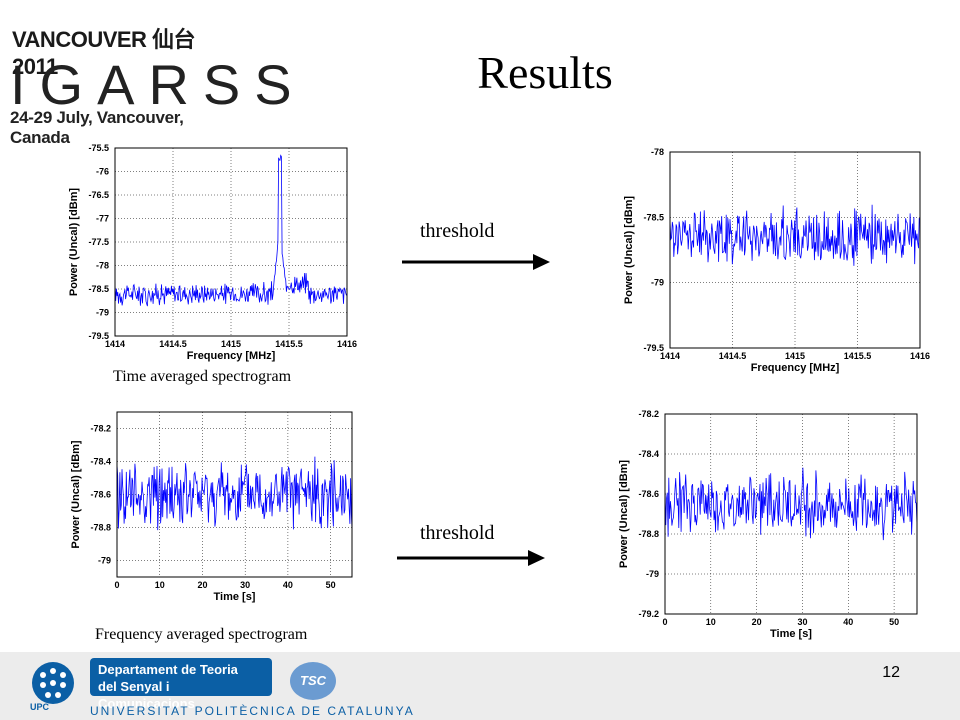  I want to click on y-tick-label: -76, so click(102, 172).